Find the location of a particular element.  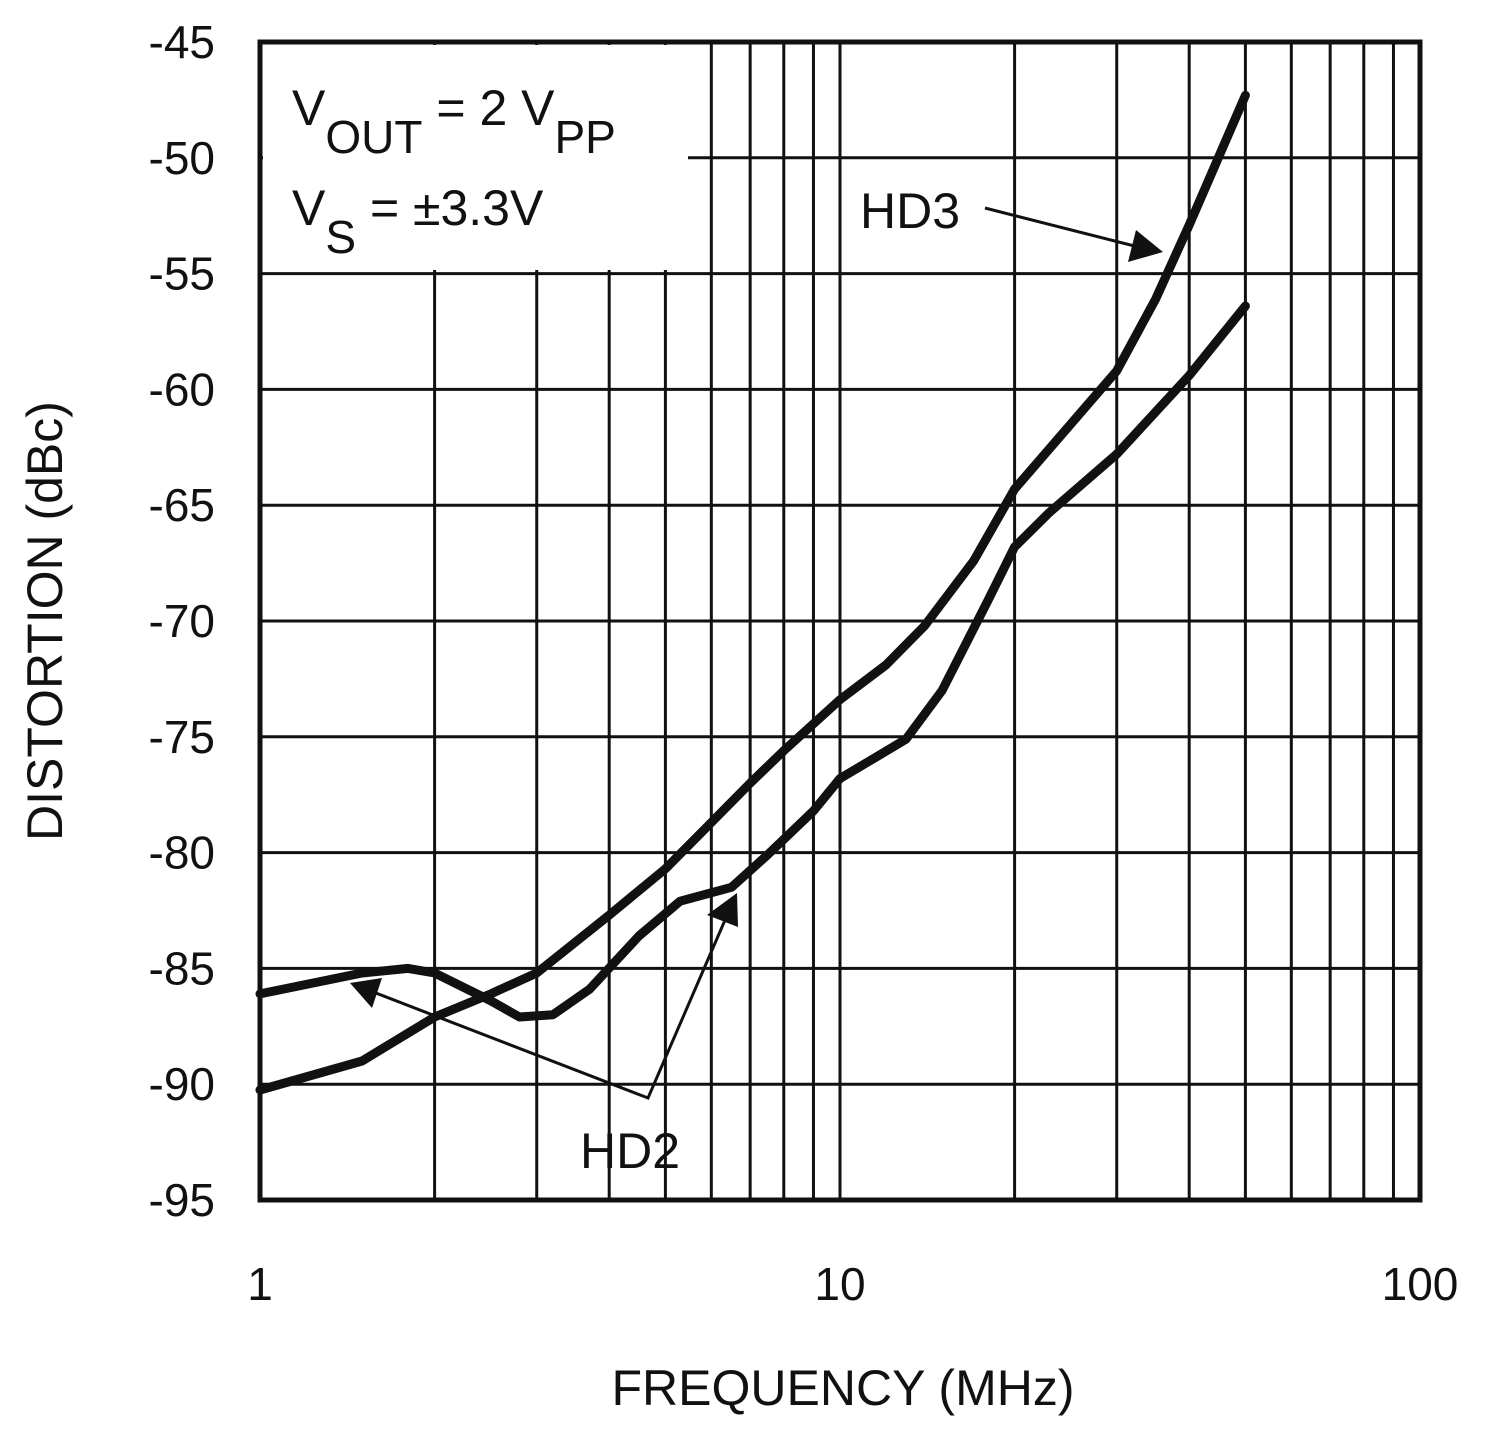

x-tick-label: 10 is located at coordinates (839, 1284).